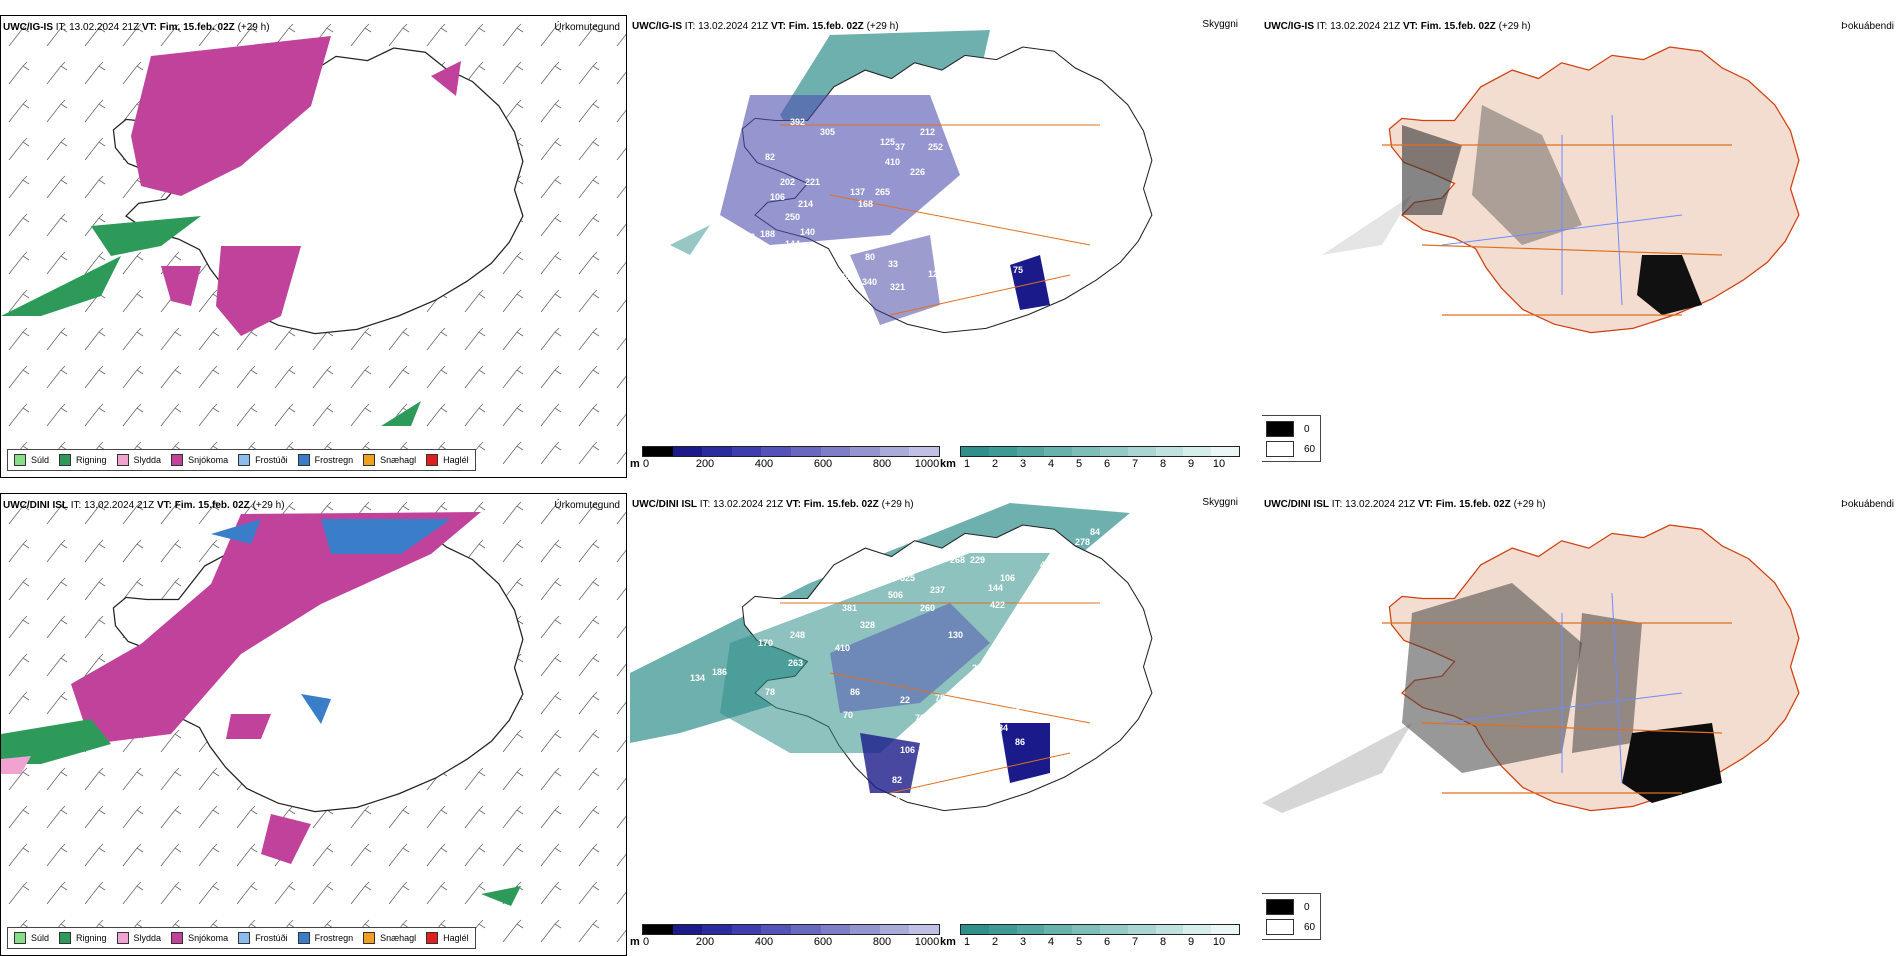  I want to click on svg-text: 625, so click(767, 617).